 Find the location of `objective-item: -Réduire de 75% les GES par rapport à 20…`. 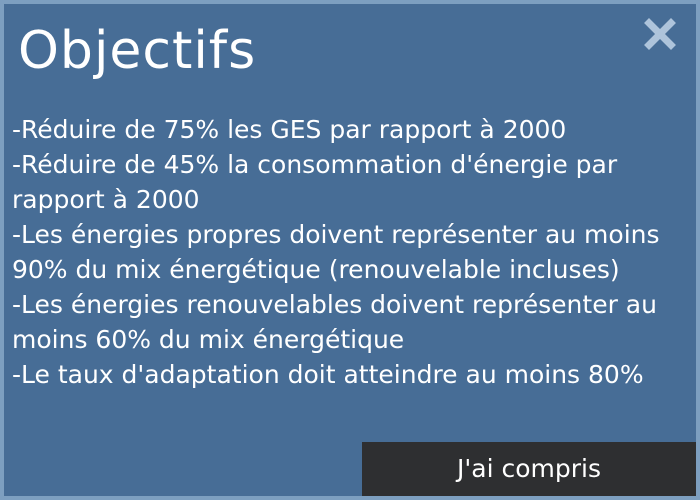

objective-item: -Réduire de 75% les GES par rapport à 20… is located at coordinates (289, 129).